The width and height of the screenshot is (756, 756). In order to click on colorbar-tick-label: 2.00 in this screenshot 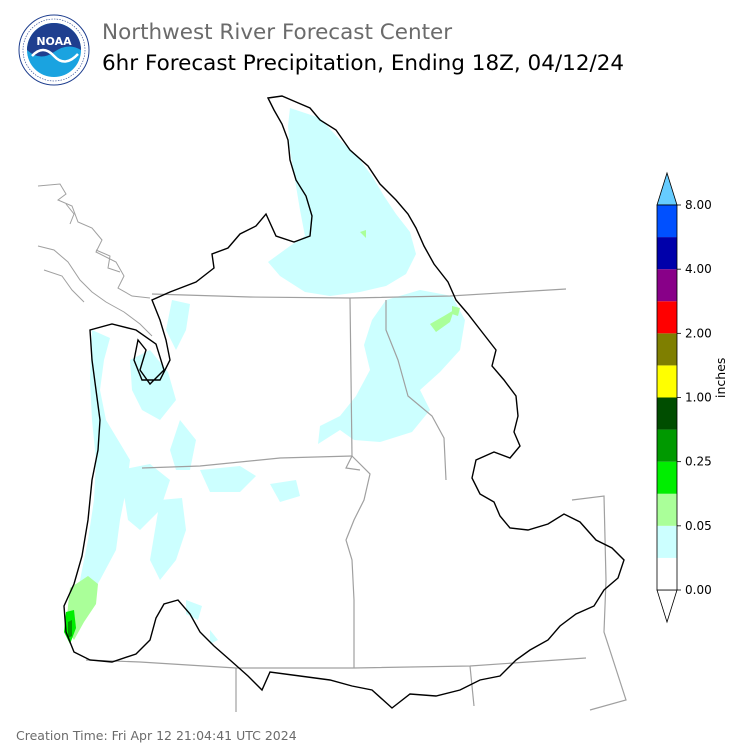, I will do `click(698, 333)`.